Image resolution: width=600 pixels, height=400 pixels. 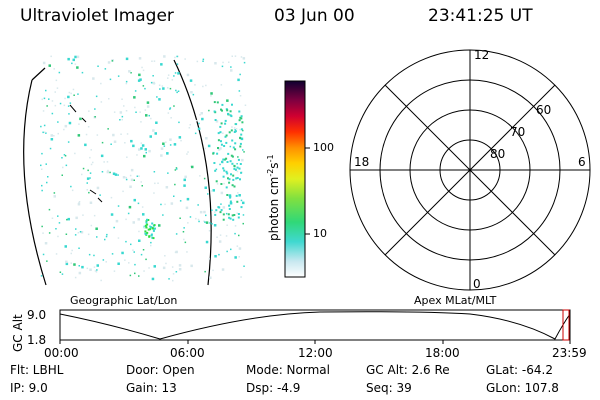 I want to click on colorbar-label: photon cm-2s-1, so click(x=273, y=197).